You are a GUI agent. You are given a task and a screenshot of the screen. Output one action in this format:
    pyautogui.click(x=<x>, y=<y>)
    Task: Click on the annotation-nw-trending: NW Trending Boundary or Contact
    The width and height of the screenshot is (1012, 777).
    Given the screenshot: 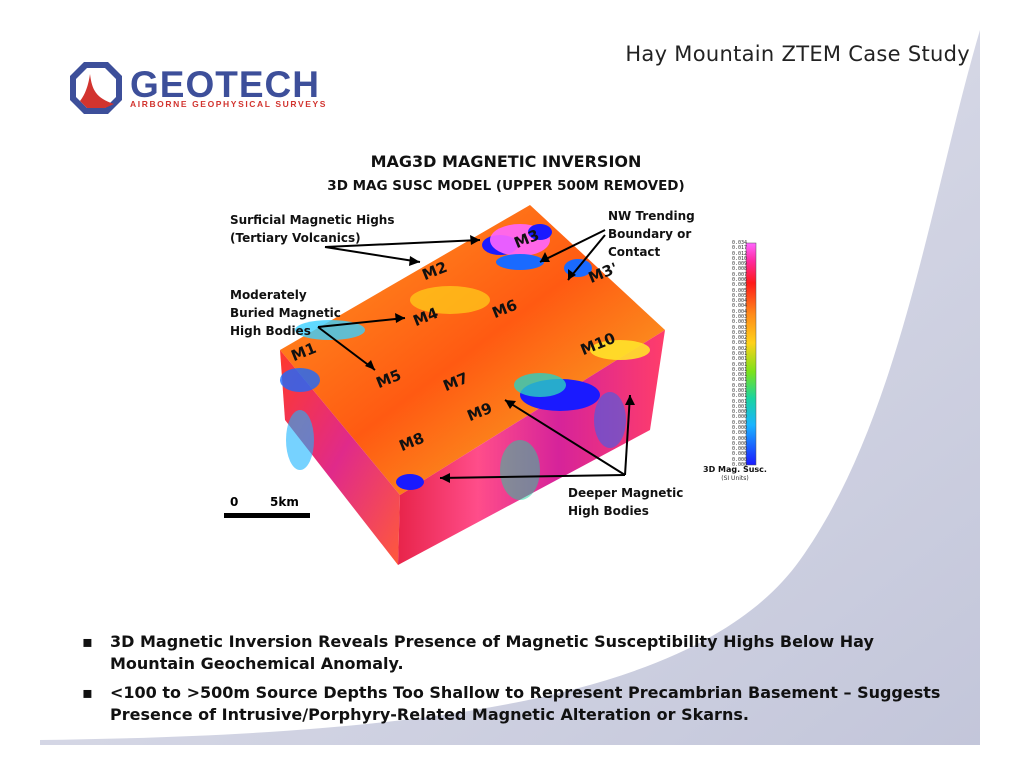 What is the action you would take?
    pyautogui.click(x=651, y=234)
    